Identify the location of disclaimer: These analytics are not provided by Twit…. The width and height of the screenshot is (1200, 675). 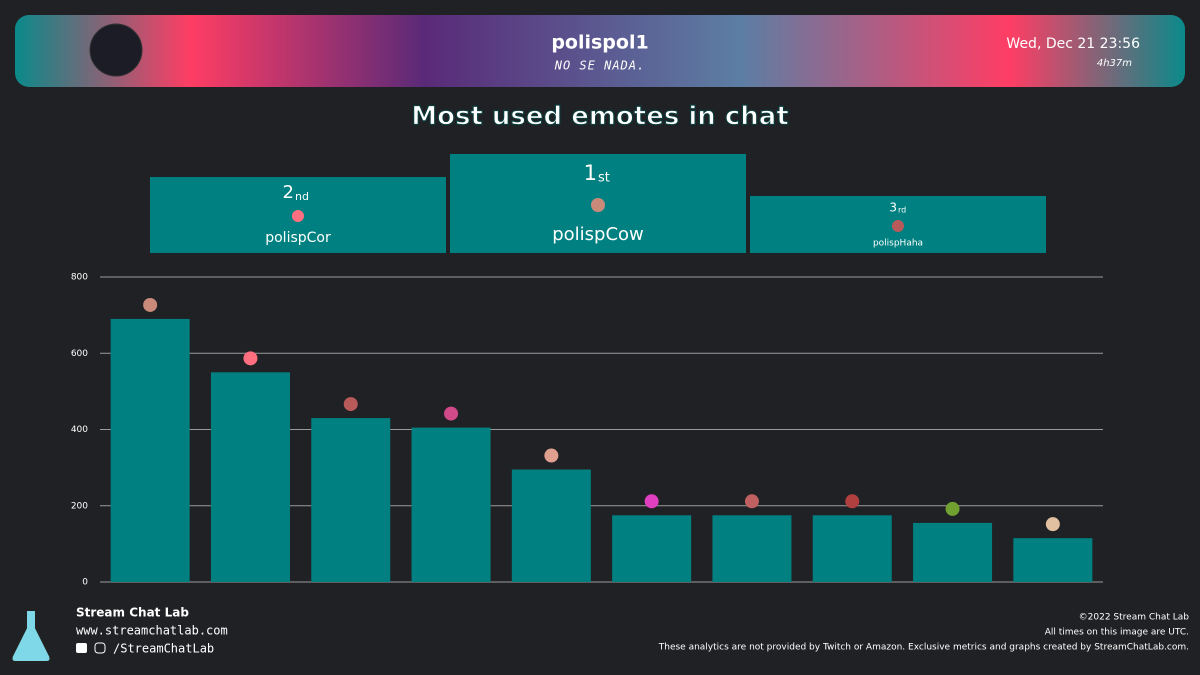
(923, 648).